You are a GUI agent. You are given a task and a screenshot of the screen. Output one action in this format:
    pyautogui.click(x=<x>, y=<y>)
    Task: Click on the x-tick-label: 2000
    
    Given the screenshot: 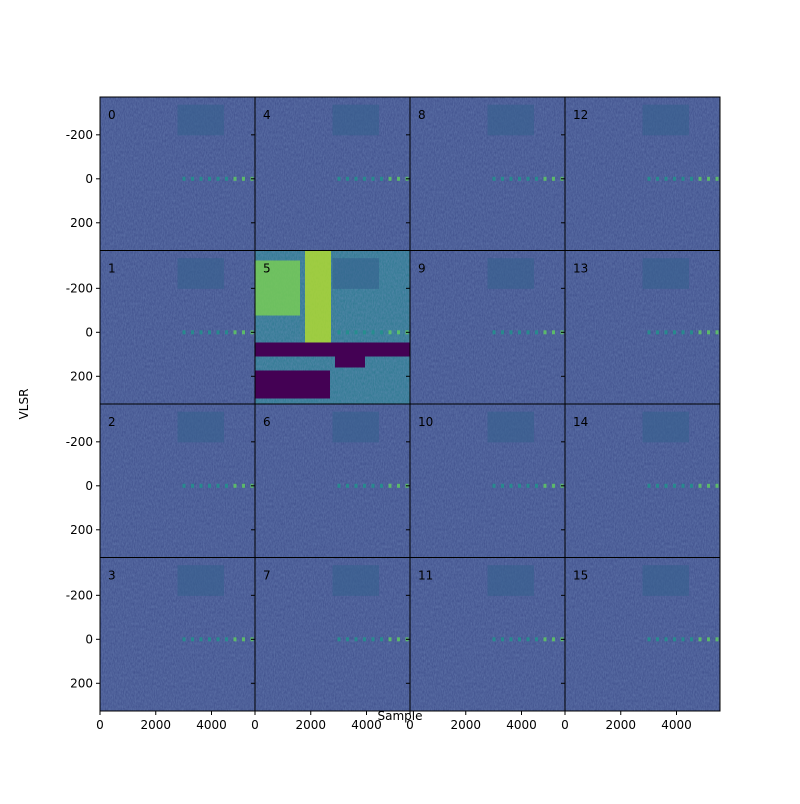 What is the action you would take?
    pyautogui.click(x=310, y=725)
    